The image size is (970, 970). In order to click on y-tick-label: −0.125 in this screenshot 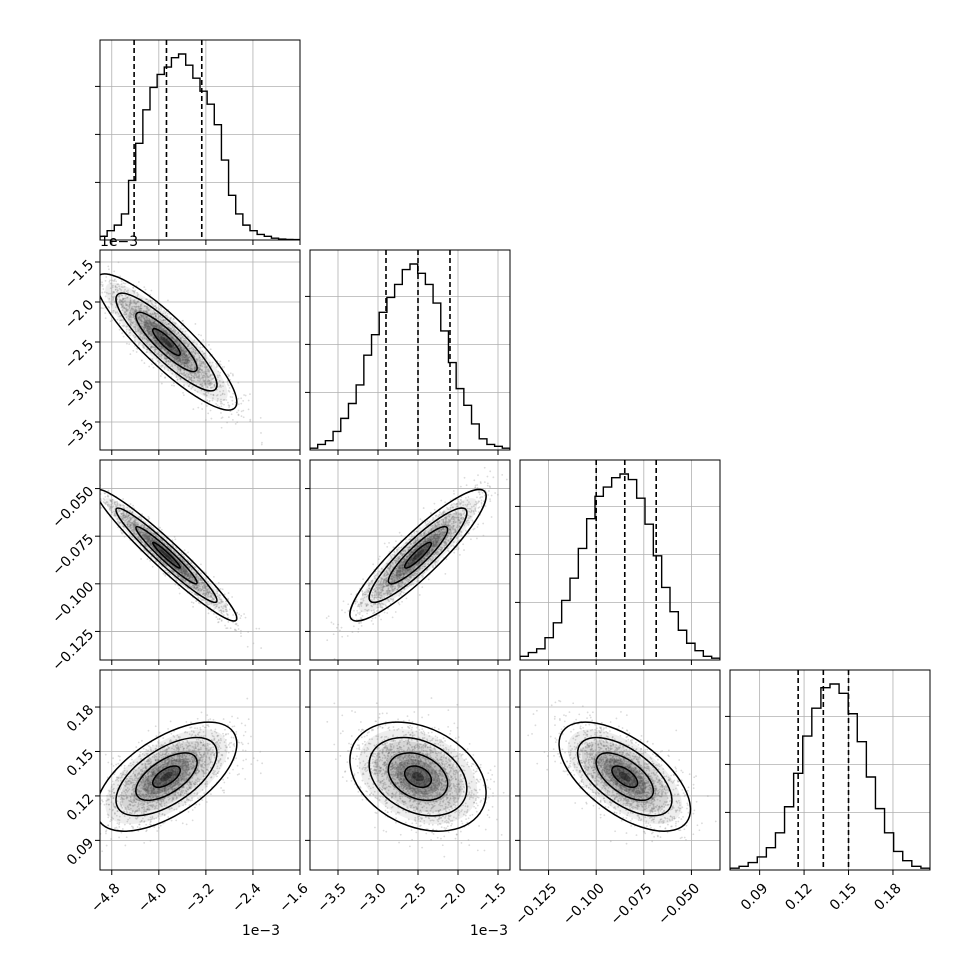, I will do `click(73, 650)`.